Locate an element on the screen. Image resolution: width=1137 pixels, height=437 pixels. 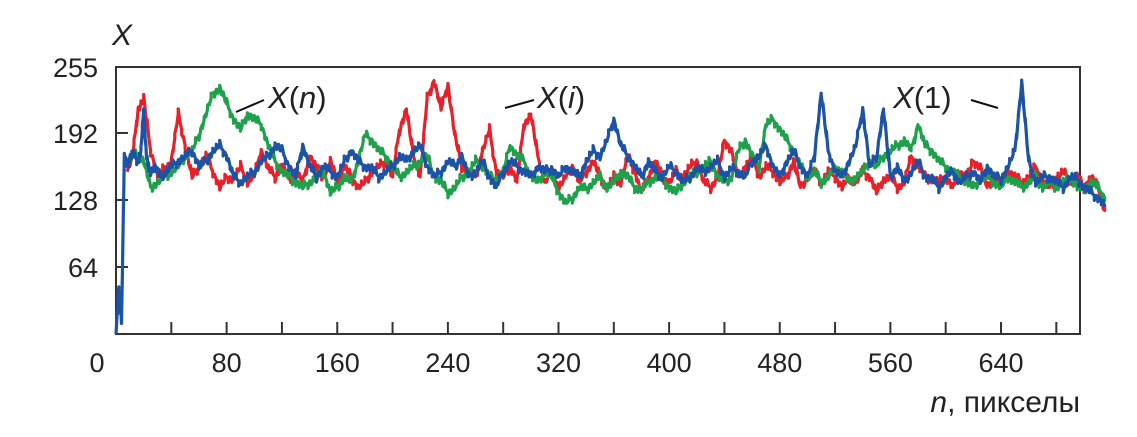
x-axis-title: n, пикселы is located at coordinates (1005, 402).